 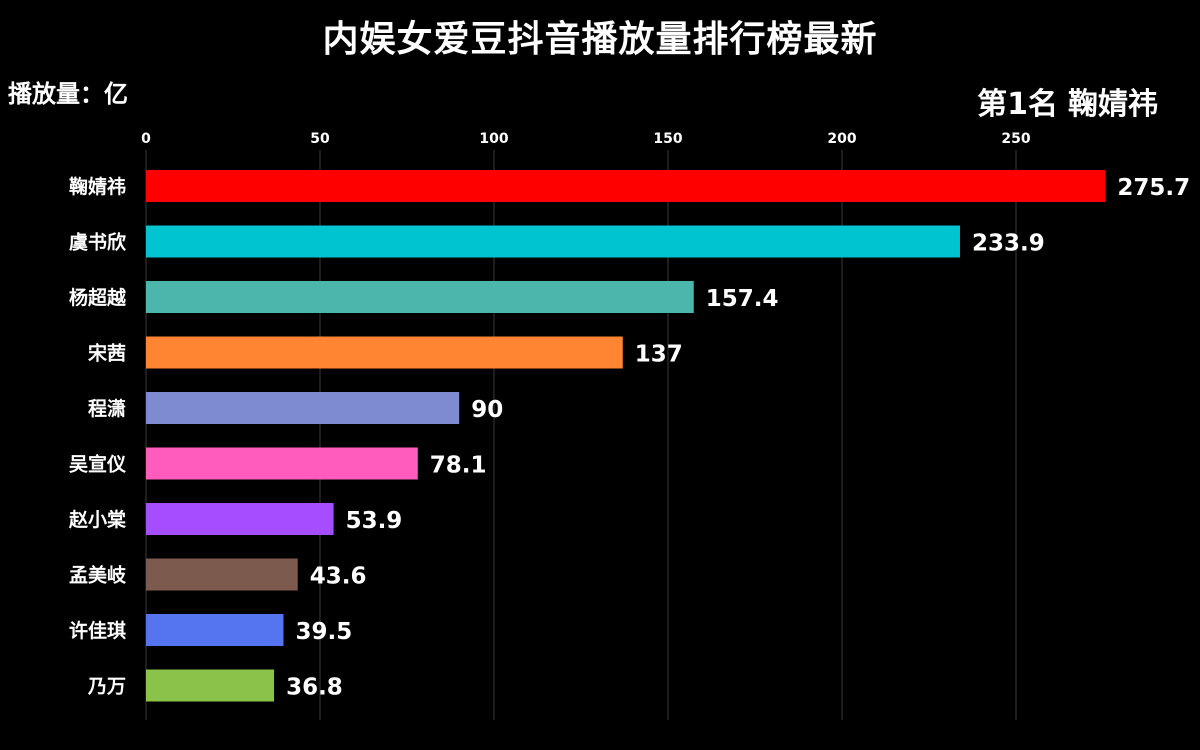 What do you see at coordinates (323, 632) in the screenshot?
I see `value-label: 39.5` at bounding box center [323, 632].